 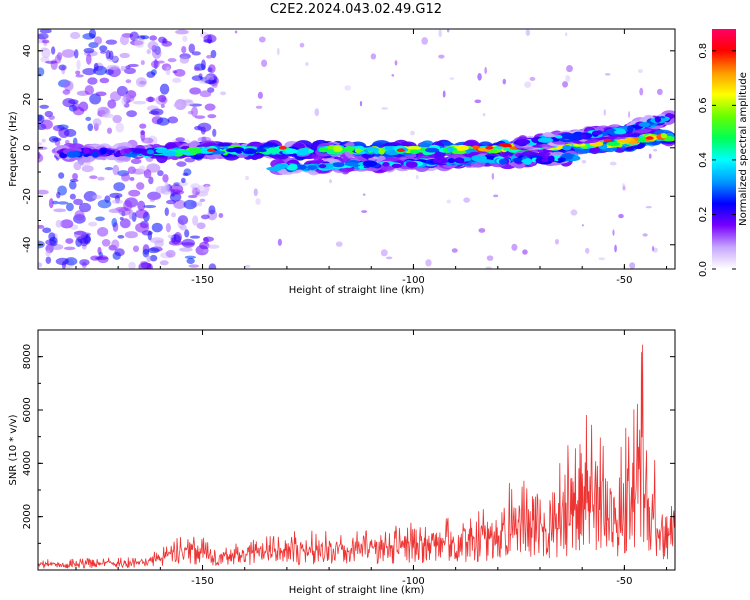 I want to click on y-tick-label: 8000, so click(x=27, y=356).